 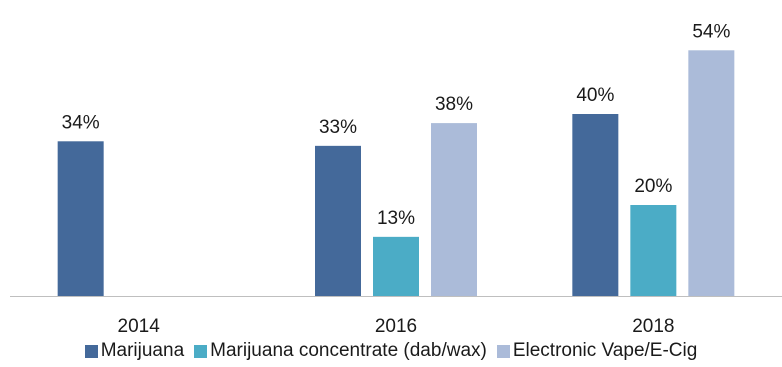 I want to click on x-tick-labels-group: 2014 2016 2018, so click(x=396, y=326).